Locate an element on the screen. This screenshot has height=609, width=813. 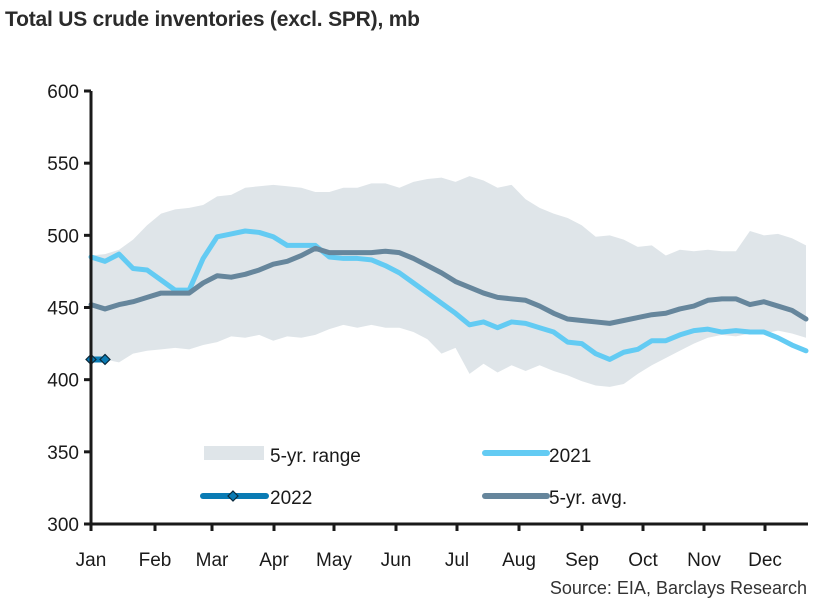
x-tick-label: Jan is located at coordinates (91, 560).